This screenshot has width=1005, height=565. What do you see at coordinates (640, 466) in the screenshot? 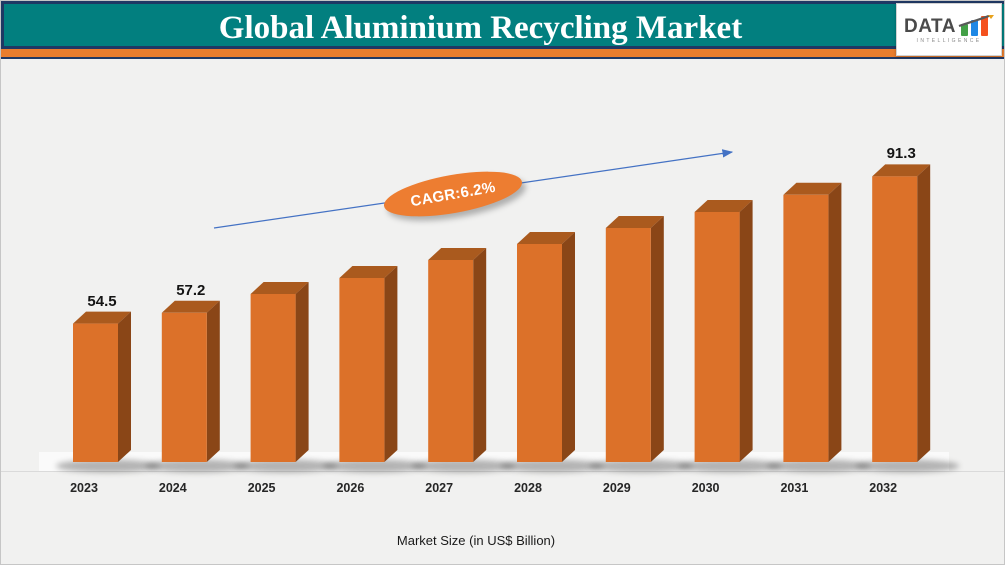
I see `bar-shadow-2029` at bounding box center [640, 466].